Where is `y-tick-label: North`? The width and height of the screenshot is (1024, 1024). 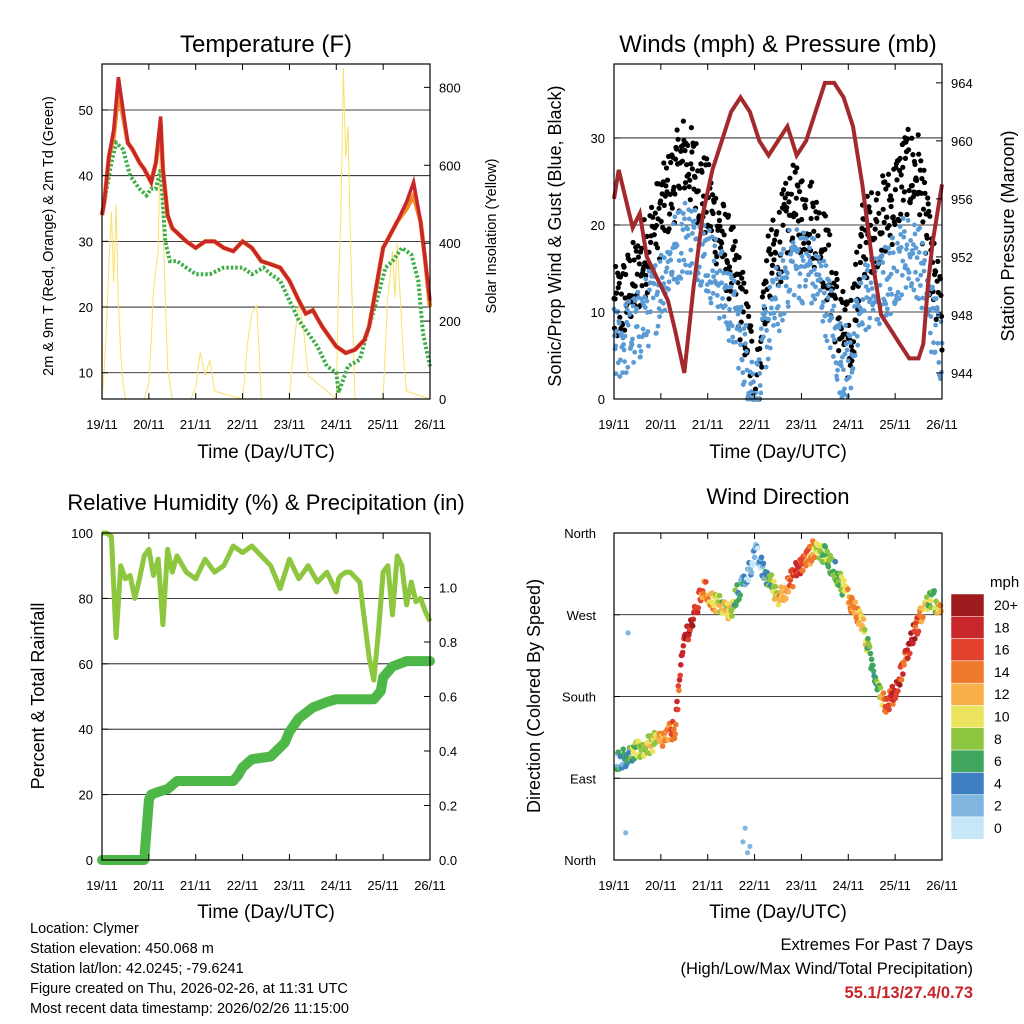
y-tick-label: North is located at coordinates (580, 860).